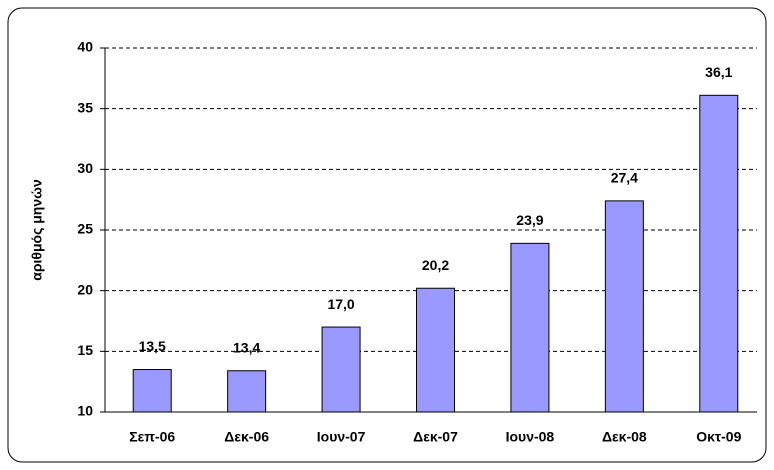  Describe the element at coordinates (85, 107) in the screenshot. I see `y-tick-label: 35` at that location.